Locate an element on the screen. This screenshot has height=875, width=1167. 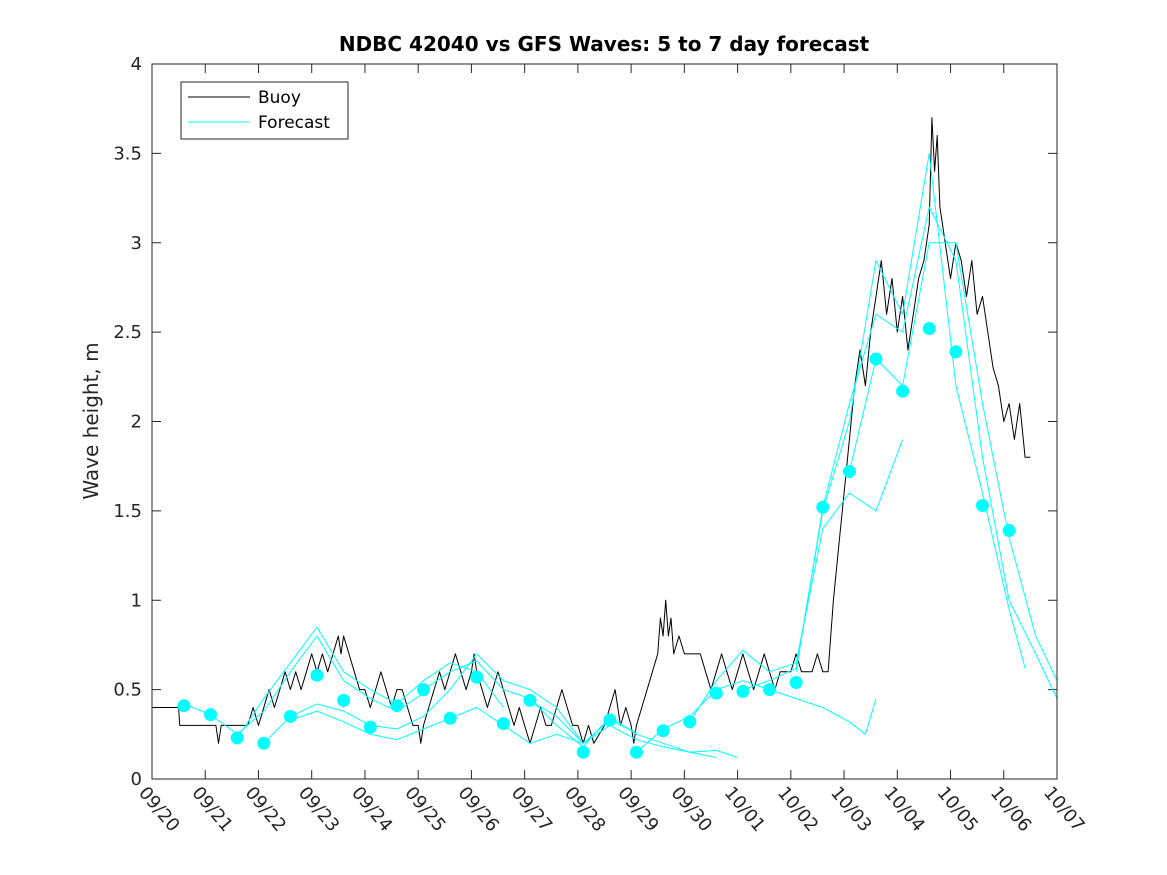
x-tick-label: 09/22 is located at coordinates (265, 809).